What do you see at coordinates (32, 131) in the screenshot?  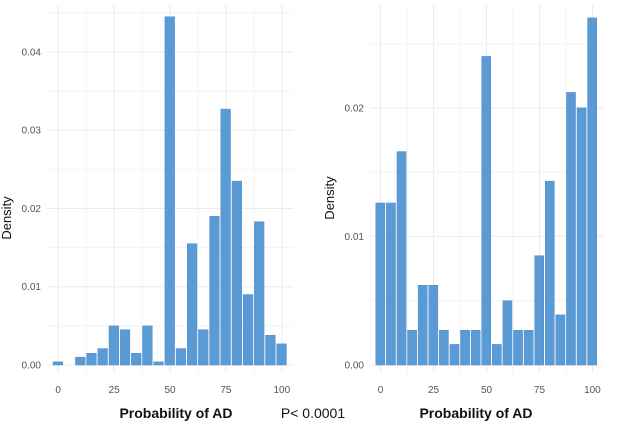 I see `y-tick-label: 0.03` at bounding box center [32, 131].